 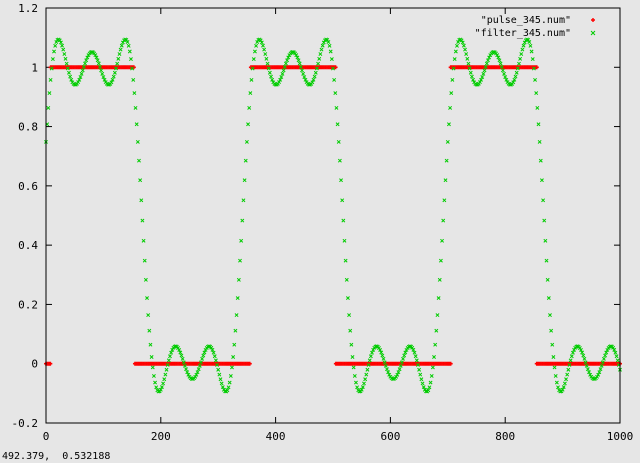 I want to click on pulse-point, so click(x=50, y=363).